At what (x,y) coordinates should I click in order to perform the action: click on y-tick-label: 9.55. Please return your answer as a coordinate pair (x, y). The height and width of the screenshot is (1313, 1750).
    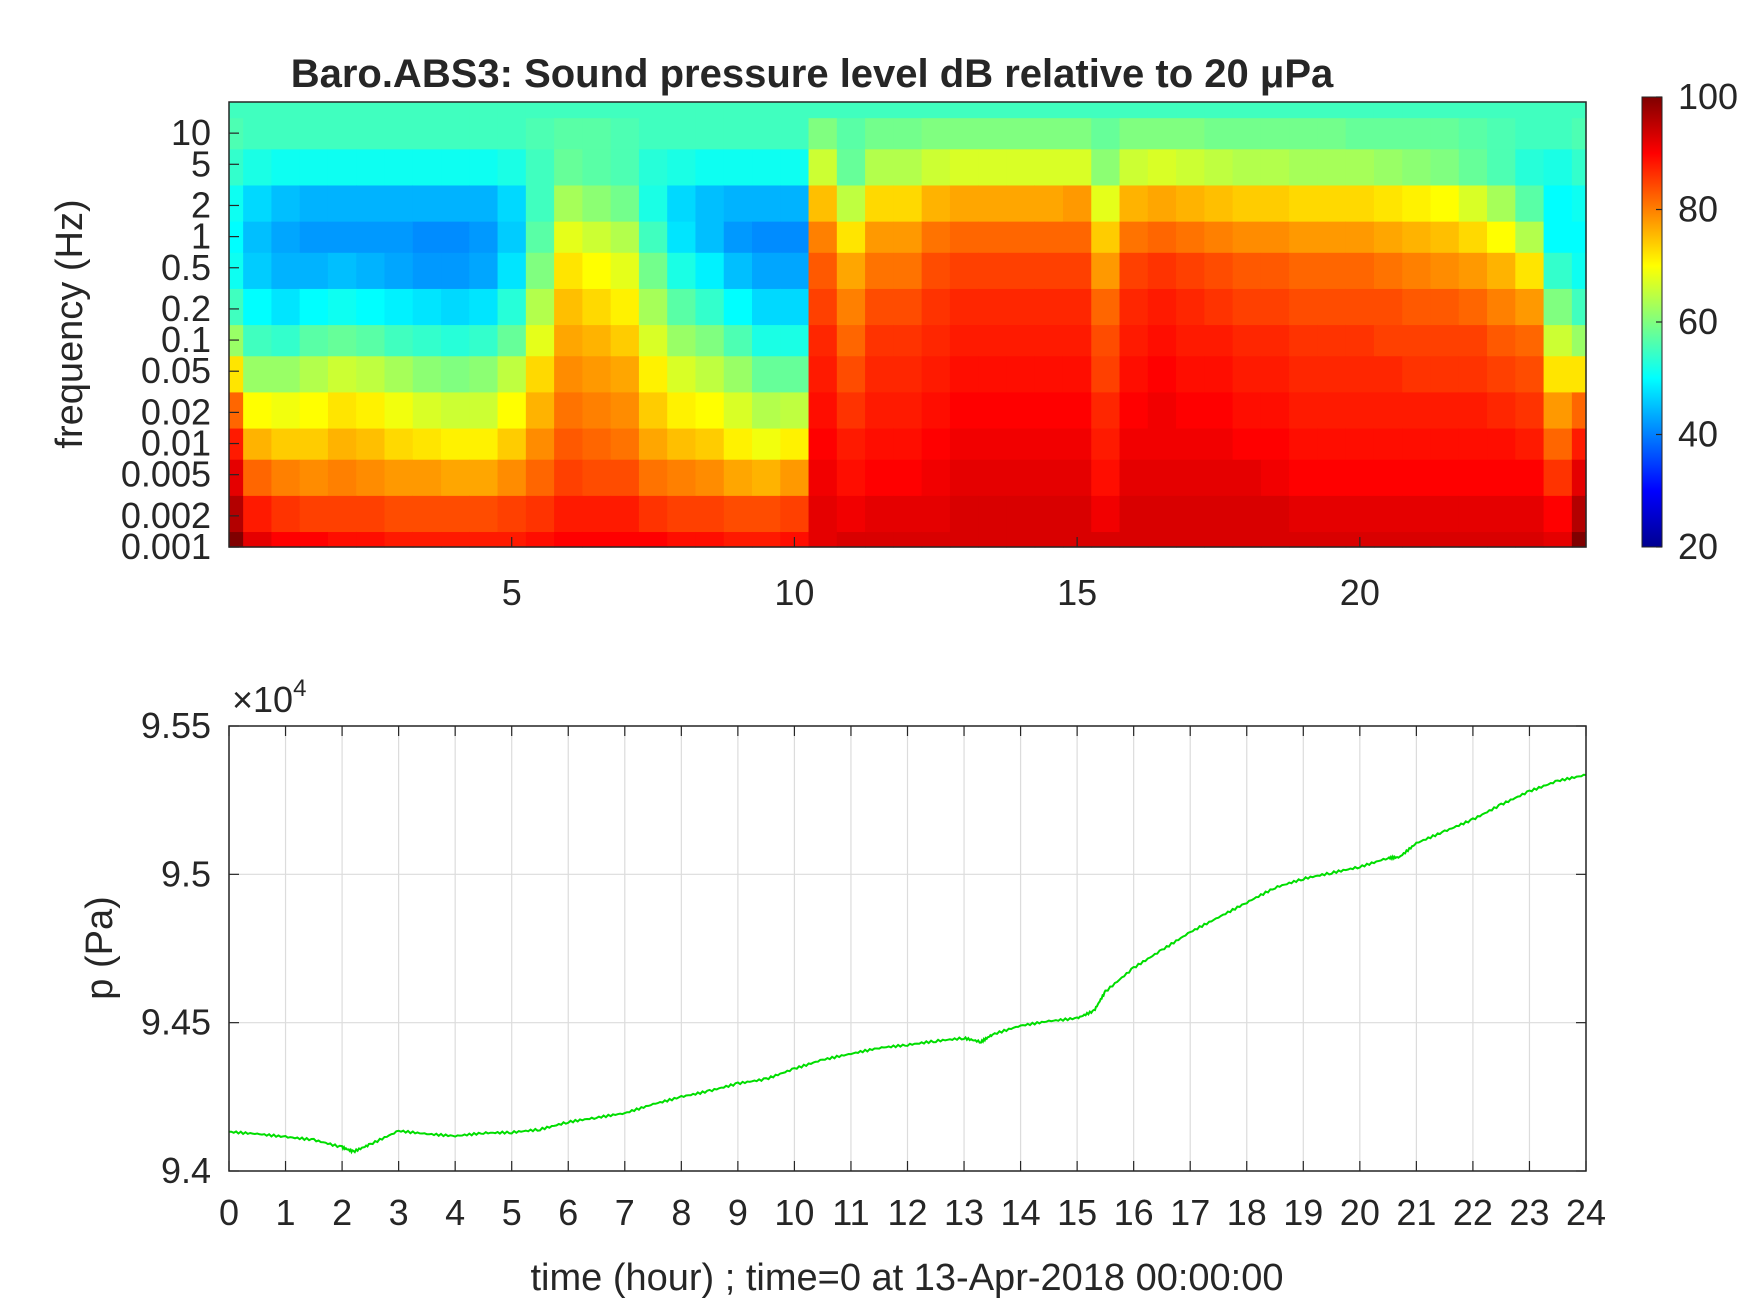
    Looking at the image, I should click on (176, 725).